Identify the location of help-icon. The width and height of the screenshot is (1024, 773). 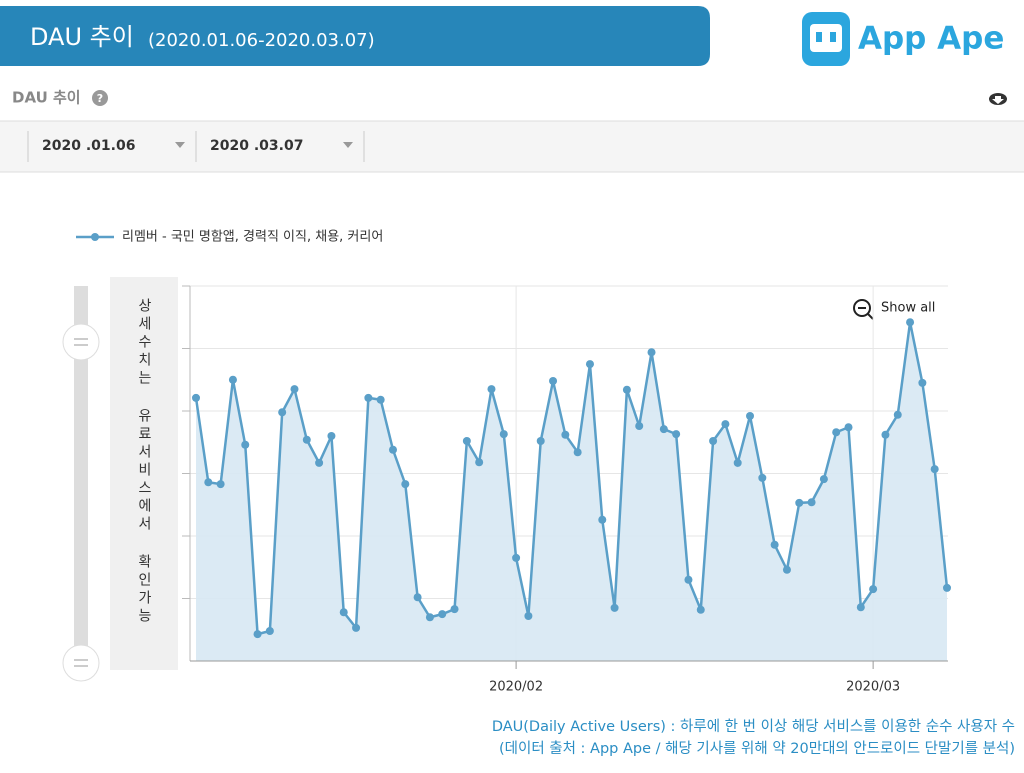
(100, 98).